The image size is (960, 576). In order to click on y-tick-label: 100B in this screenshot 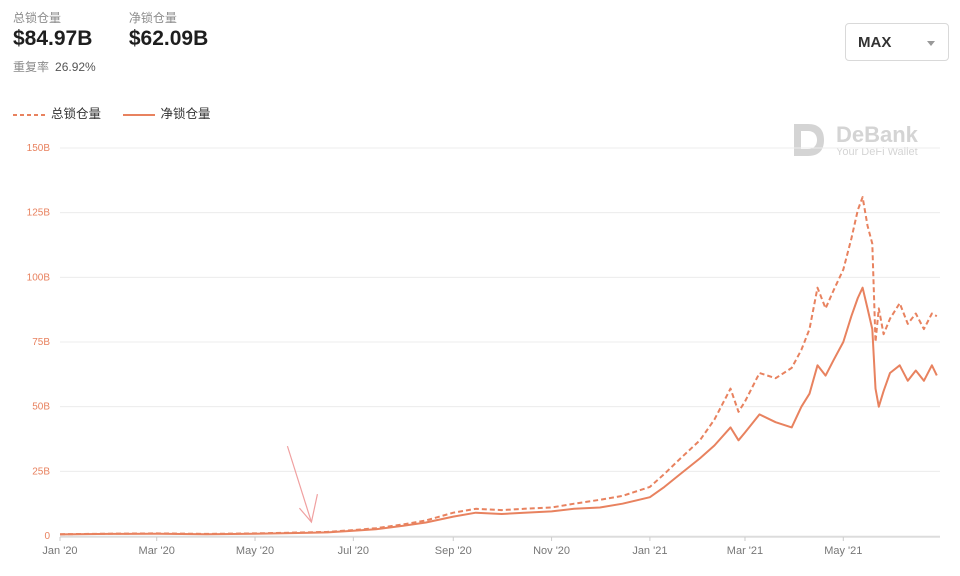, I will do `click(39, 277)`.